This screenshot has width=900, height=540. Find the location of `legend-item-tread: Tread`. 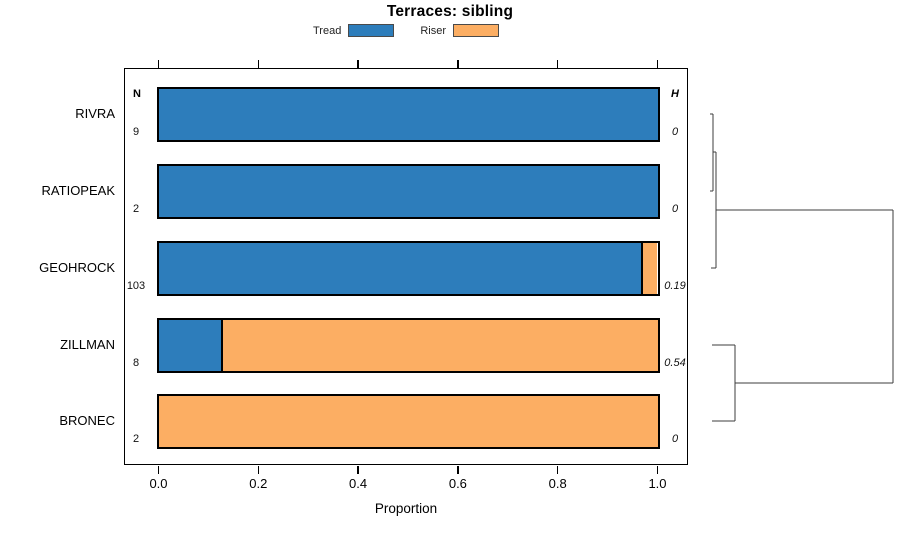

legend-item-tread: Tread is located at coordinates (354, 30).